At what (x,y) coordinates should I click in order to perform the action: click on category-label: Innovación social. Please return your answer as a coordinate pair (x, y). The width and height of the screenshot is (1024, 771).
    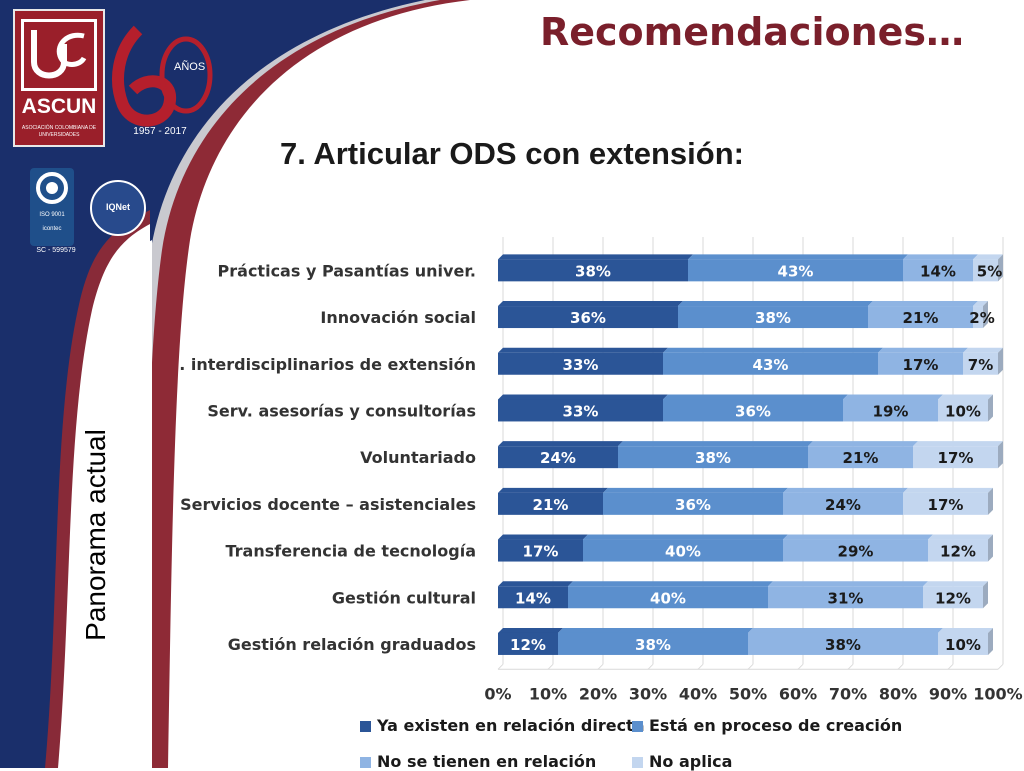
    Looking at the image, I should click on (398, 317).